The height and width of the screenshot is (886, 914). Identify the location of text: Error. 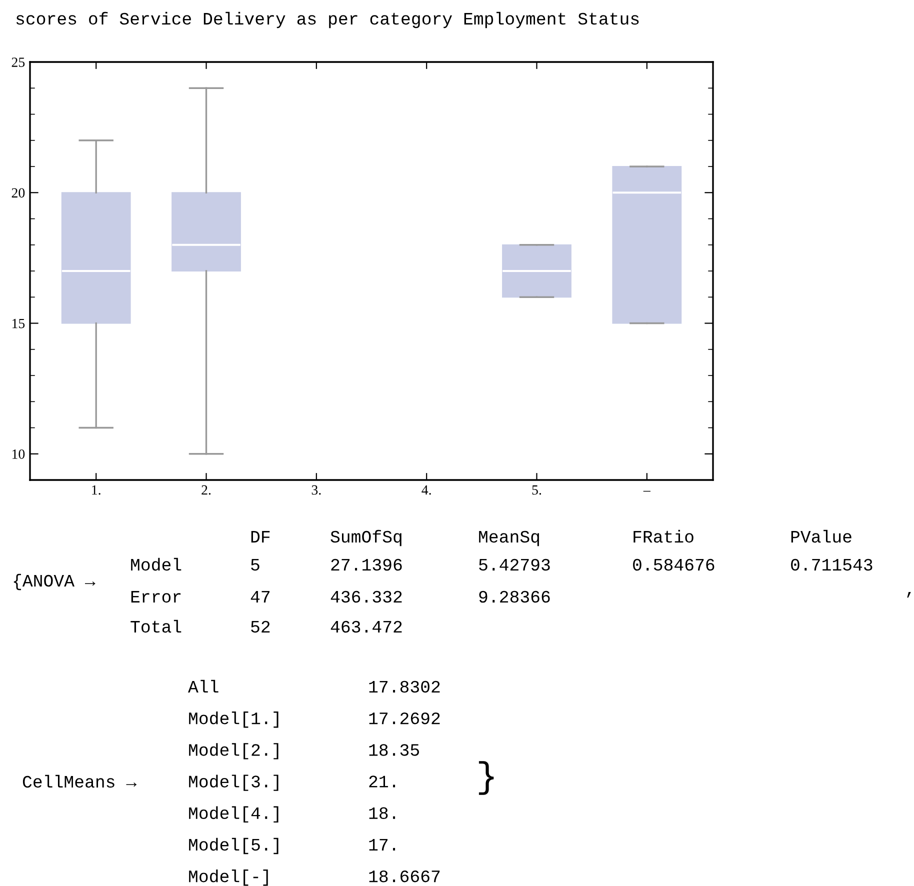
(156, 597).